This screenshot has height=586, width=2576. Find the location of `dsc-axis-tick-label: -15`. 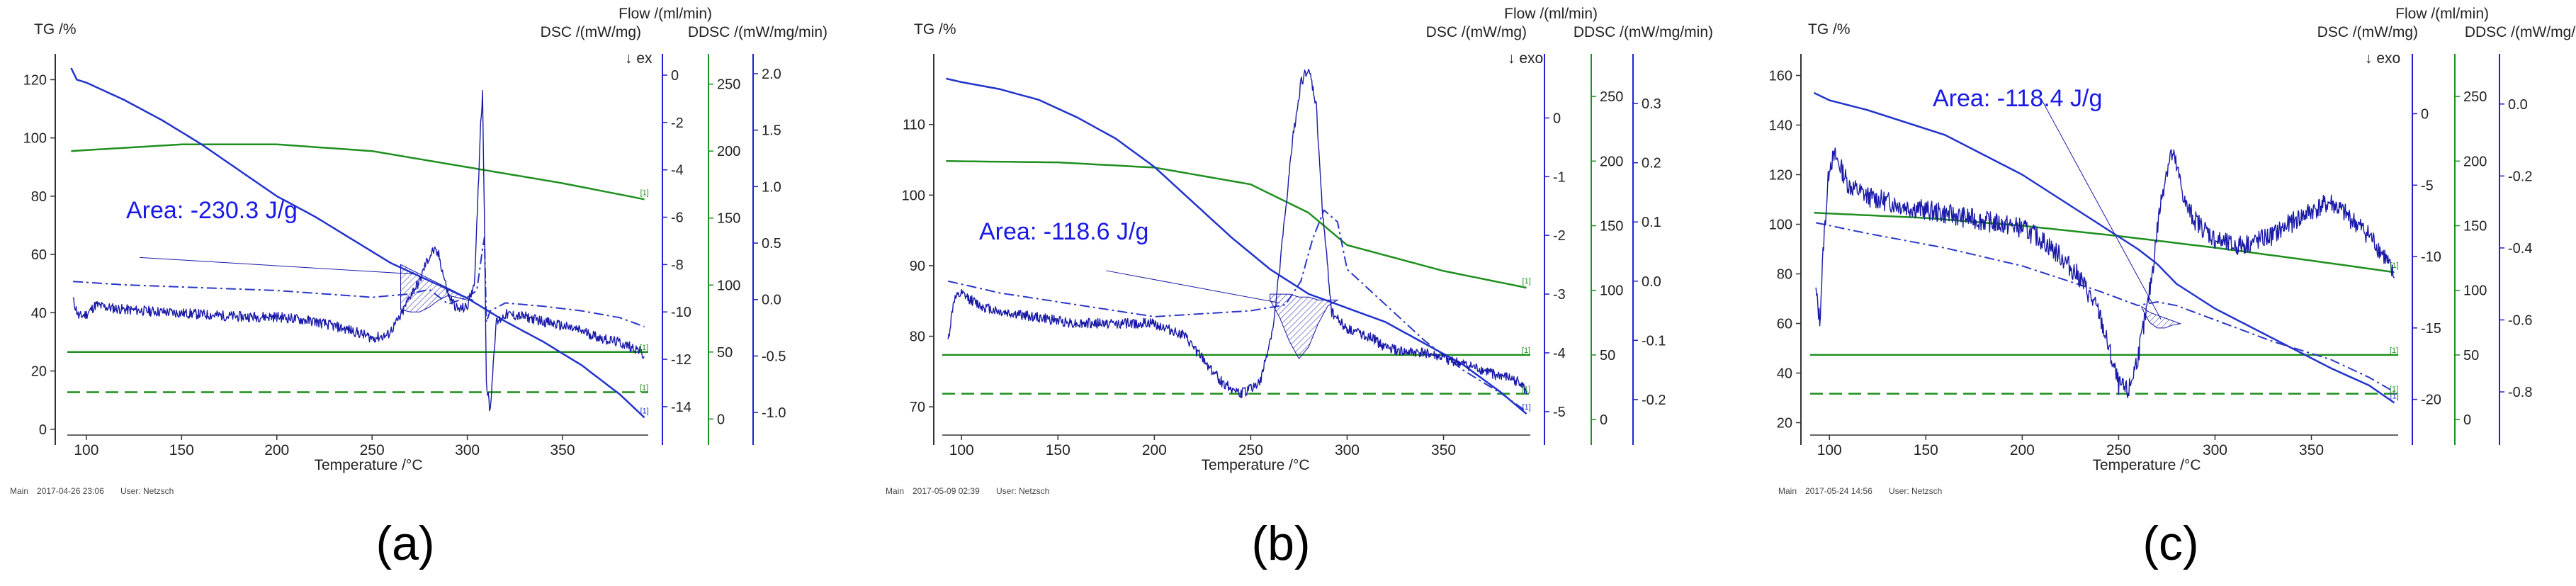

dsc-axis-tick-label: -15 is located at coordinates (2431, 329).